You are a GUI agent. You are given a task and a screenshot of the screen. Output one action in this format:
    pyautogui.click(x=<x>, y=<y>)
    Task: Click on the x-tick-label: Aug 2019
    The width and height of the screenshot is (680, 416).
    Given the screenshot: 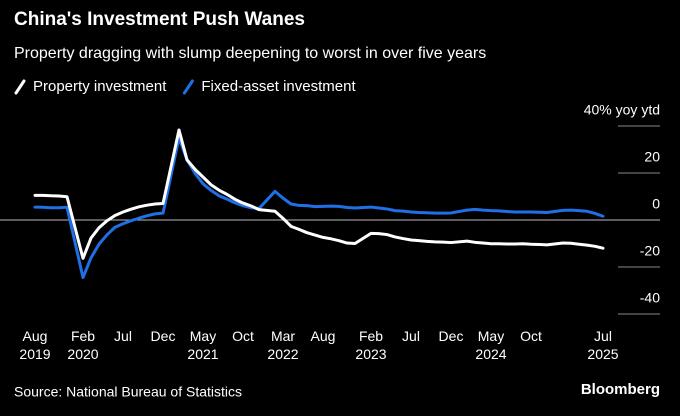 What is the action you would take?
    pyautogui.click(x=34, y=345)
    